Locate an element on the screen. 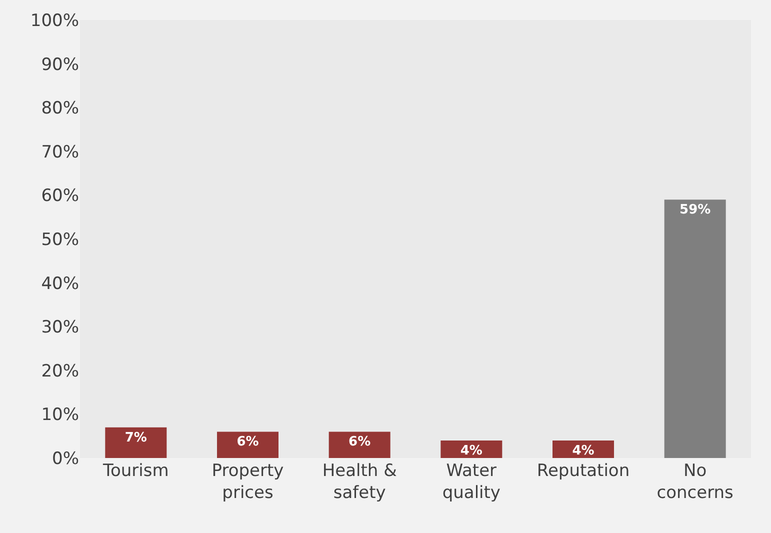 The image size is (771, 533). y-tick-label: 50% is located at coordinates (60, 240).